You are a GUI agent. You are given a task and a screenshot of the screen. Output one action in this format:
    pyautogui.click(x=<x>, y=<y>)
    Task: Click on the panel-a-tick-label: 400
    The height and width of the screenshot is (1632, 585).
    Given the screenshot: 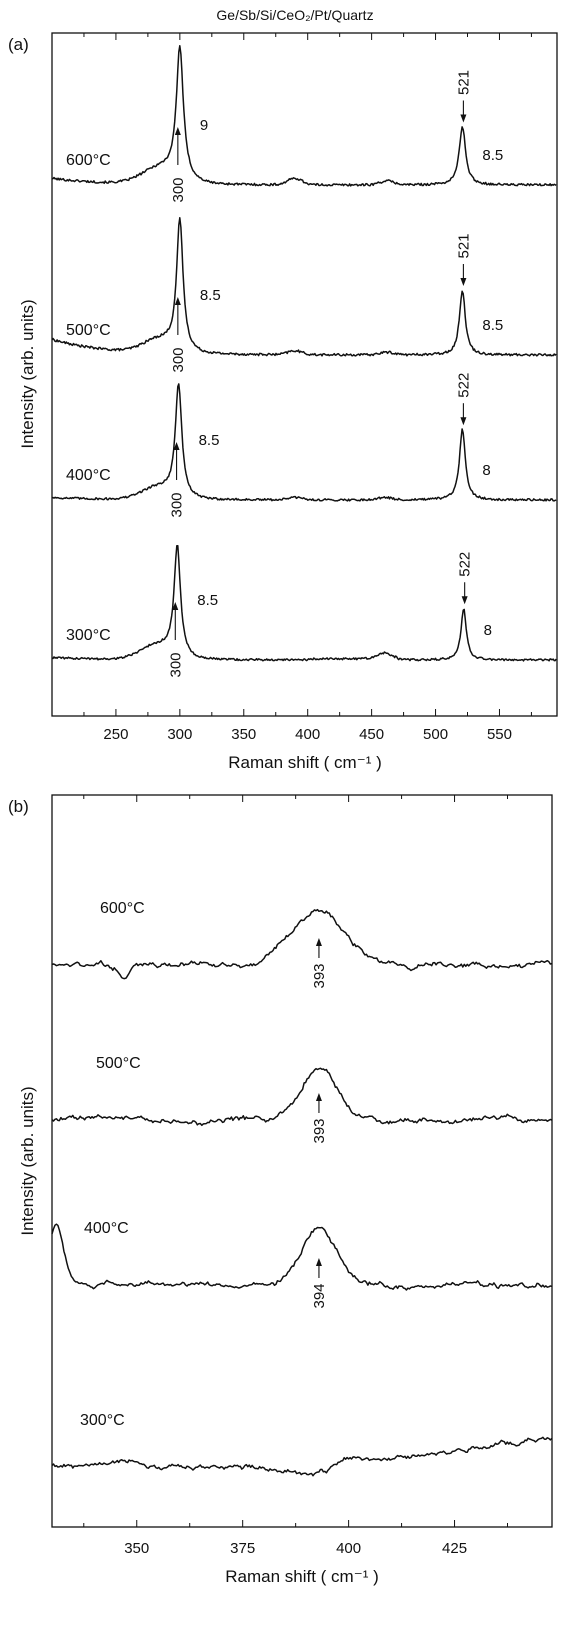 What is the action you would take?
    pyautogui.click(x=307, y=734)
    